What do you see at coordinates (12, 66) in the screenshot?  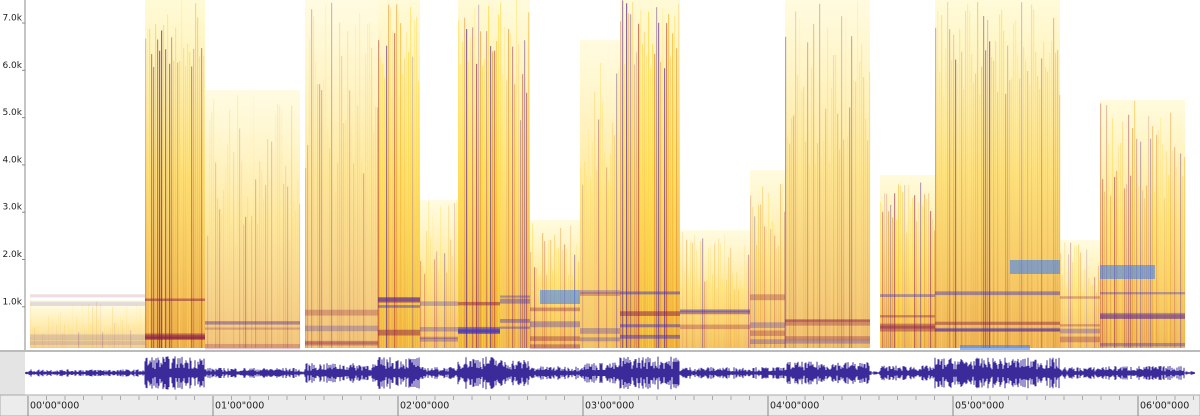 I see `frequency-label: 6.0k` at bounding box center [12, 66].